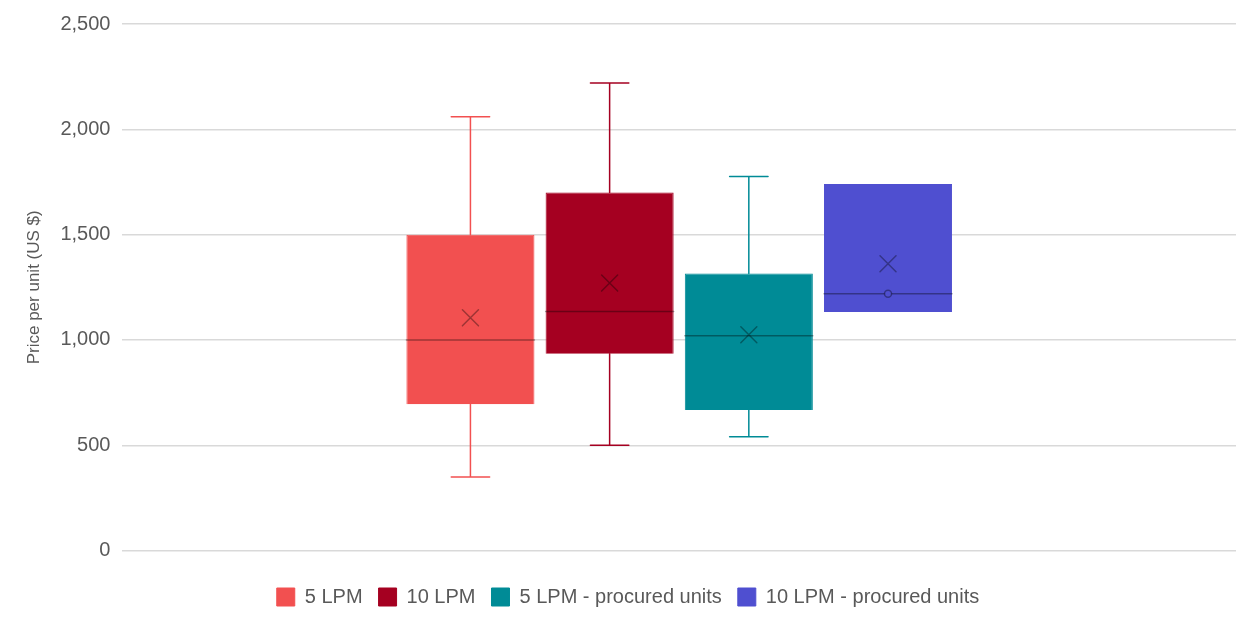 The image size is (1248, 627). What do you see at coordinates (105, 549) in the screenshot?
I see `y-tick-label: 0` at bounding box center [105, 549].